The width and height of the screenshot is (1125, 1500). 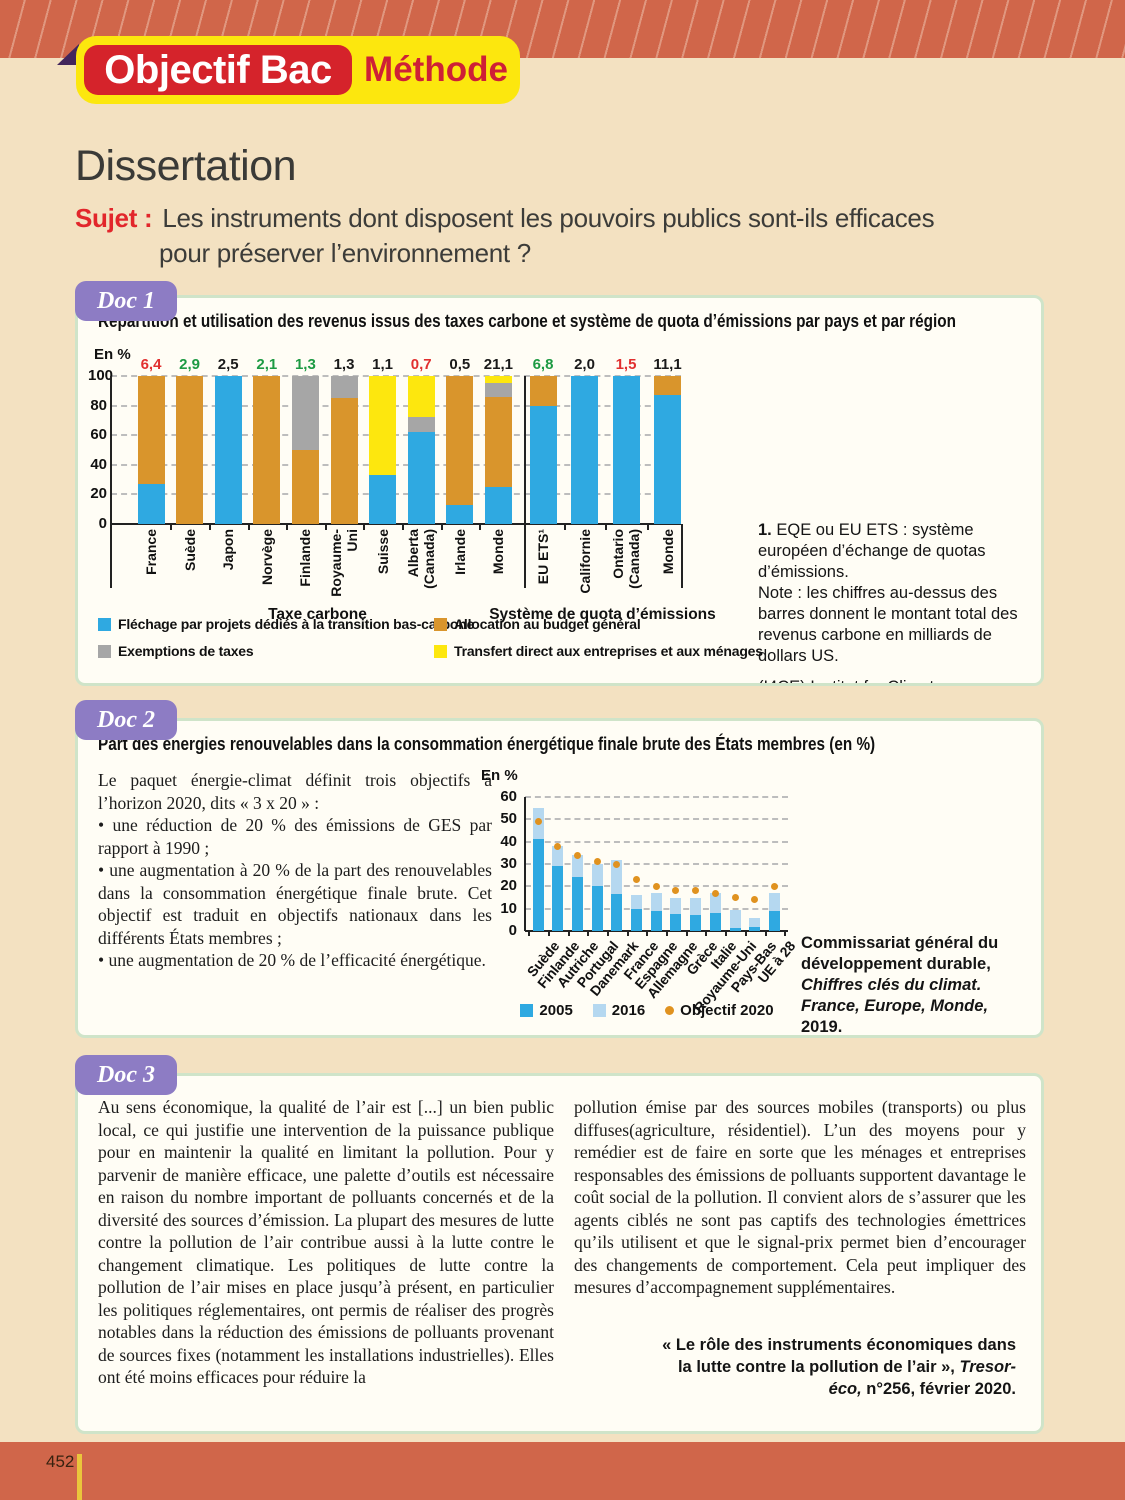 I want to click on header-badge: Objectif Bac Méthode, so click(x=298, y=70).